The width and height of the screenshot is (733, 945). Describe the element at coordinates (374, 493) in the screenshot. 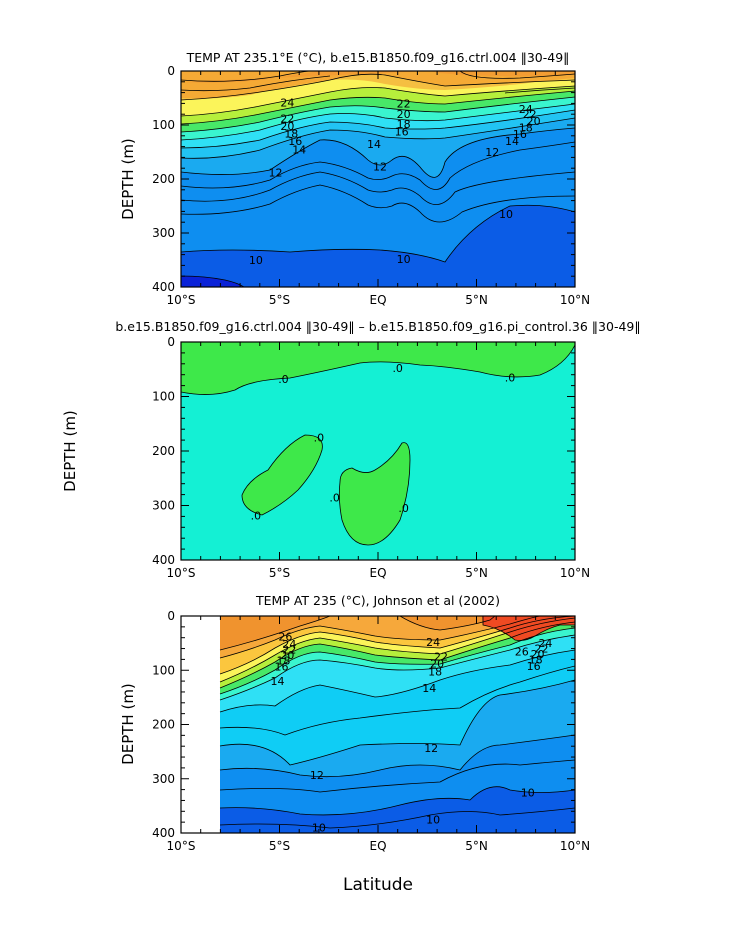

I see `panel-2-positive-region-right` at that location.